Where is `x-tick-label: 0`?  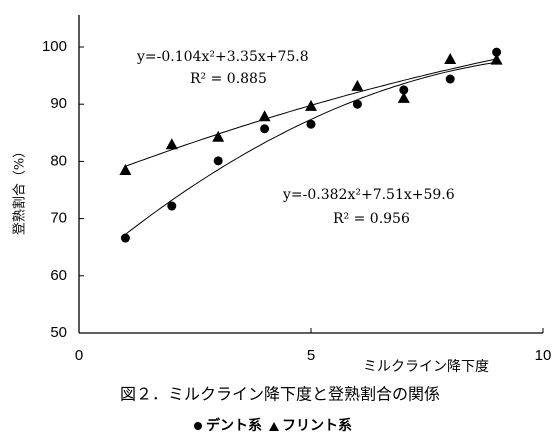 x-tick-label: 0 is located at coordinates (79, 355).